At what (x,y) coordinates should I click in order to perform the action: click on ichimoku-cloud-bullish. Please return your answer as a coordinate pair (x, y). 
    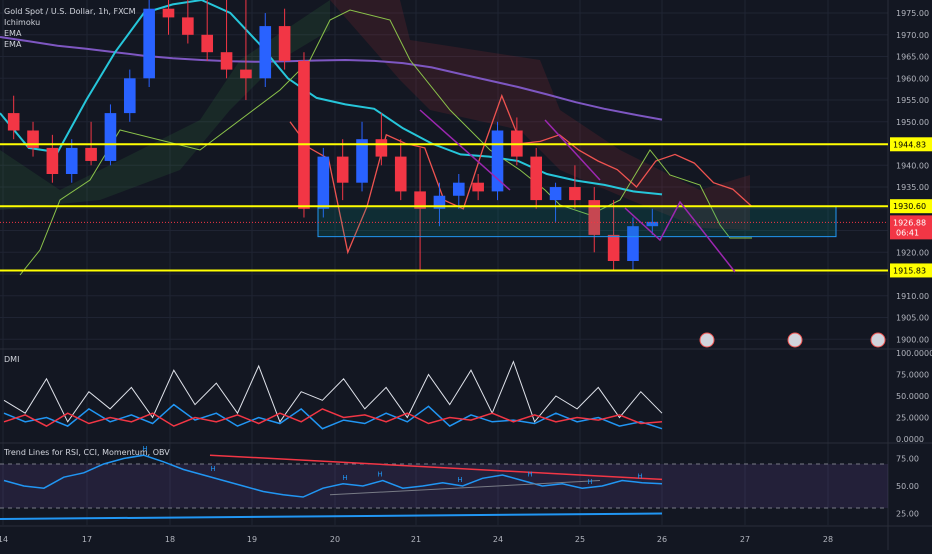
    Looking at the image, I should click on (165, 105).